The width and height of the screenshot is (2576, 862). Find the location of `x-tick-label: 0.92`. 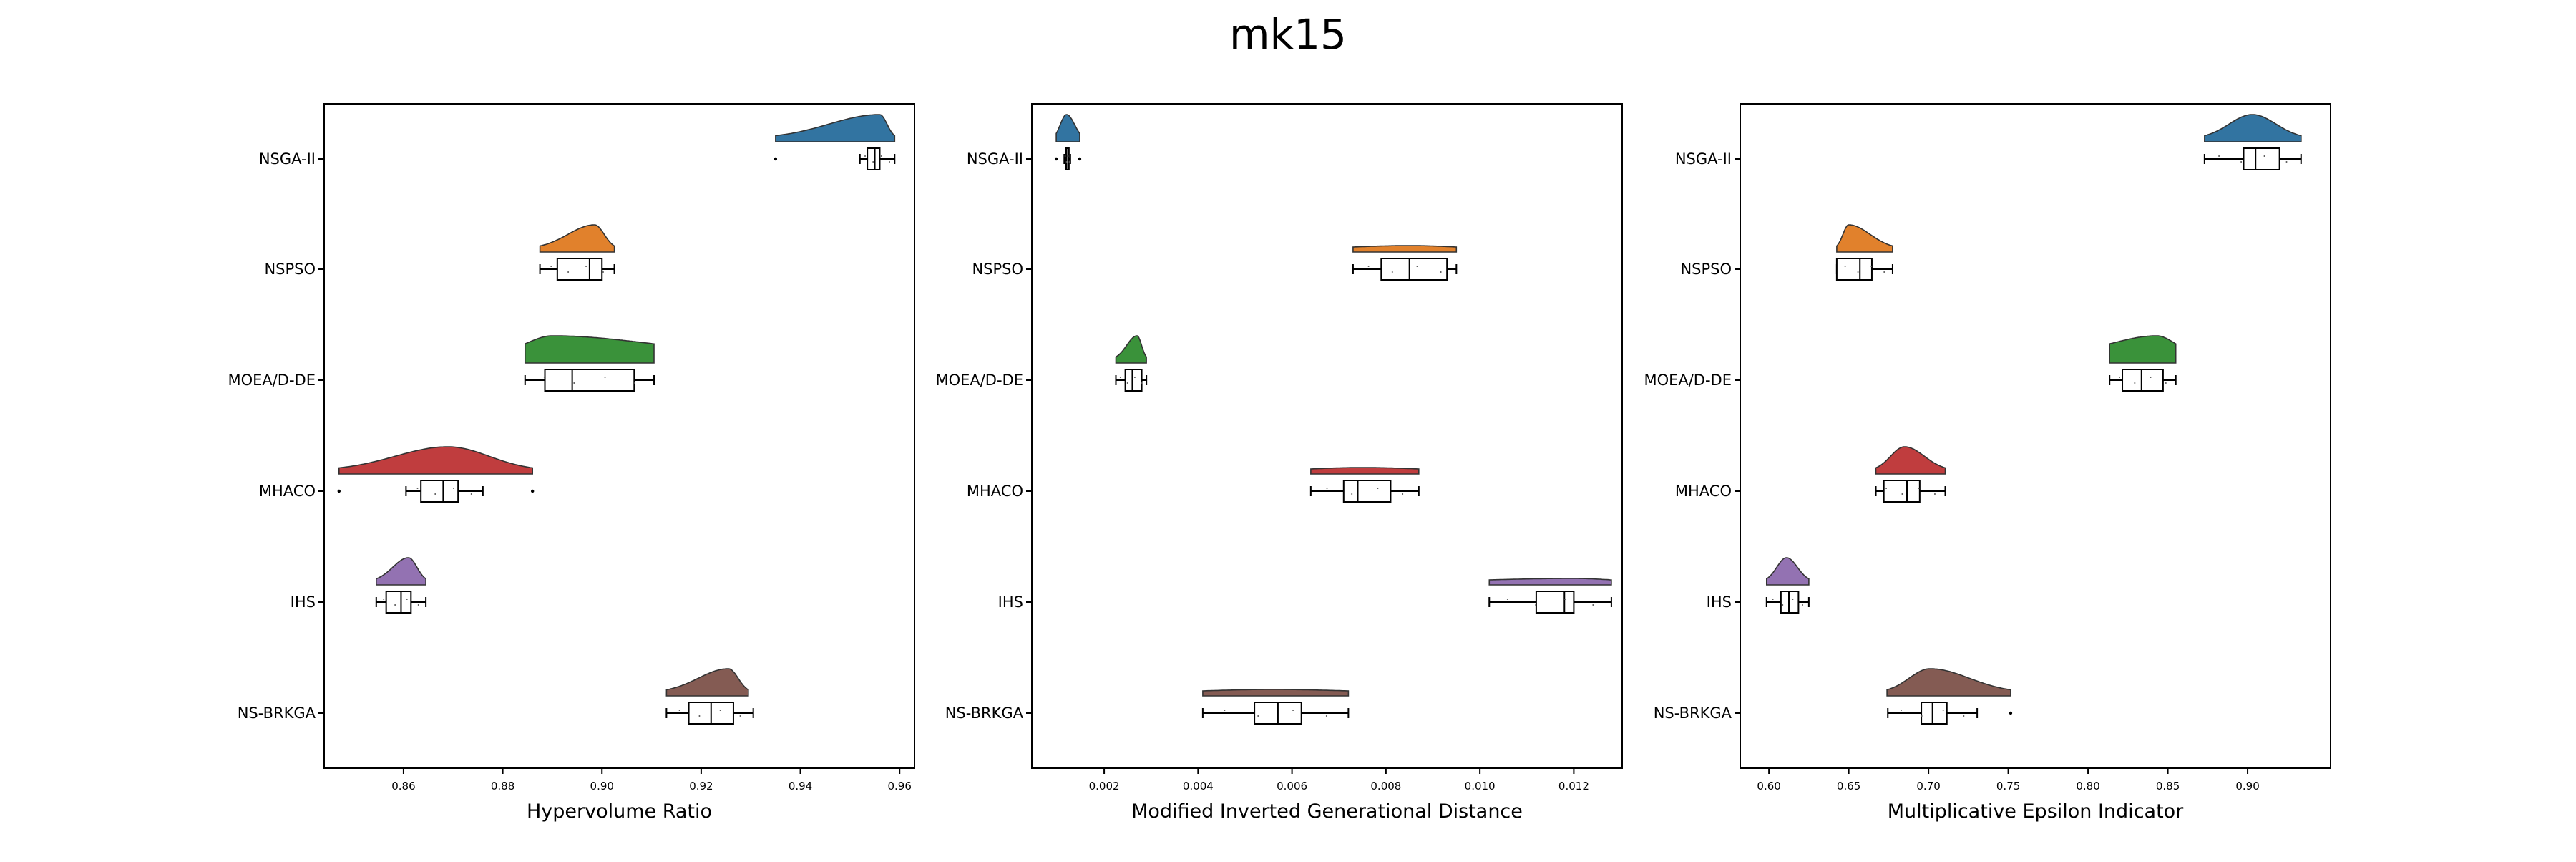

x-tick-label: 0.92 is located at coordinates (701, 786).